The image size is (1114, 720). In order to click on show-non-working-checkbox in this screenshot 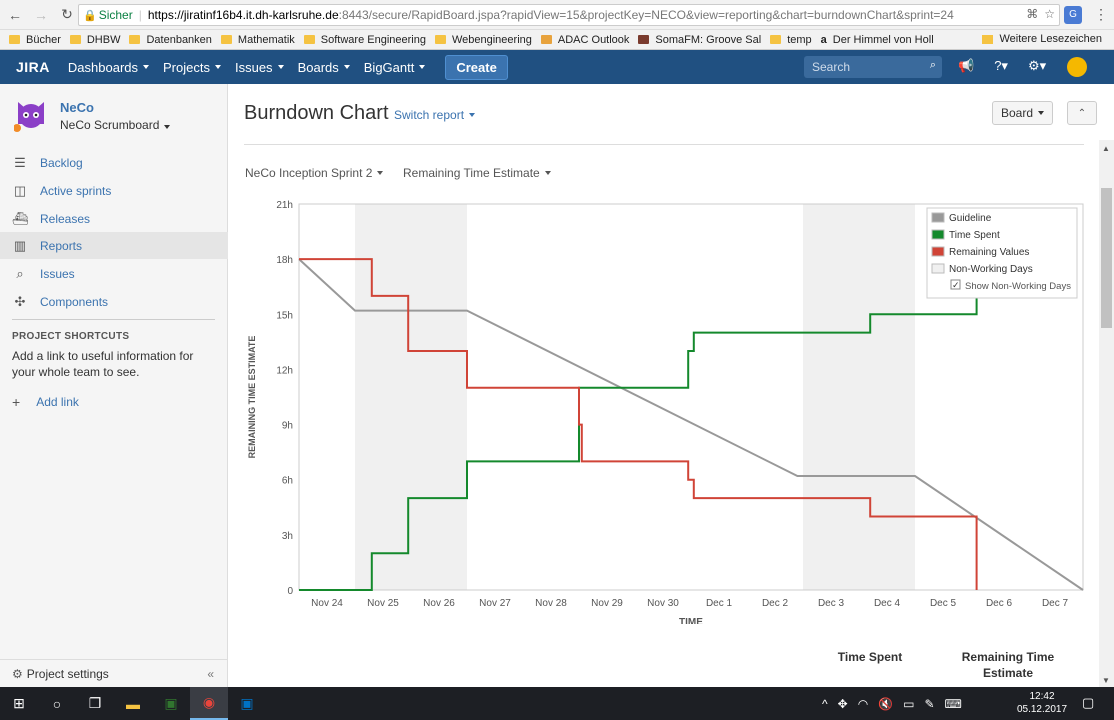, I will do `click(955, 284)`.